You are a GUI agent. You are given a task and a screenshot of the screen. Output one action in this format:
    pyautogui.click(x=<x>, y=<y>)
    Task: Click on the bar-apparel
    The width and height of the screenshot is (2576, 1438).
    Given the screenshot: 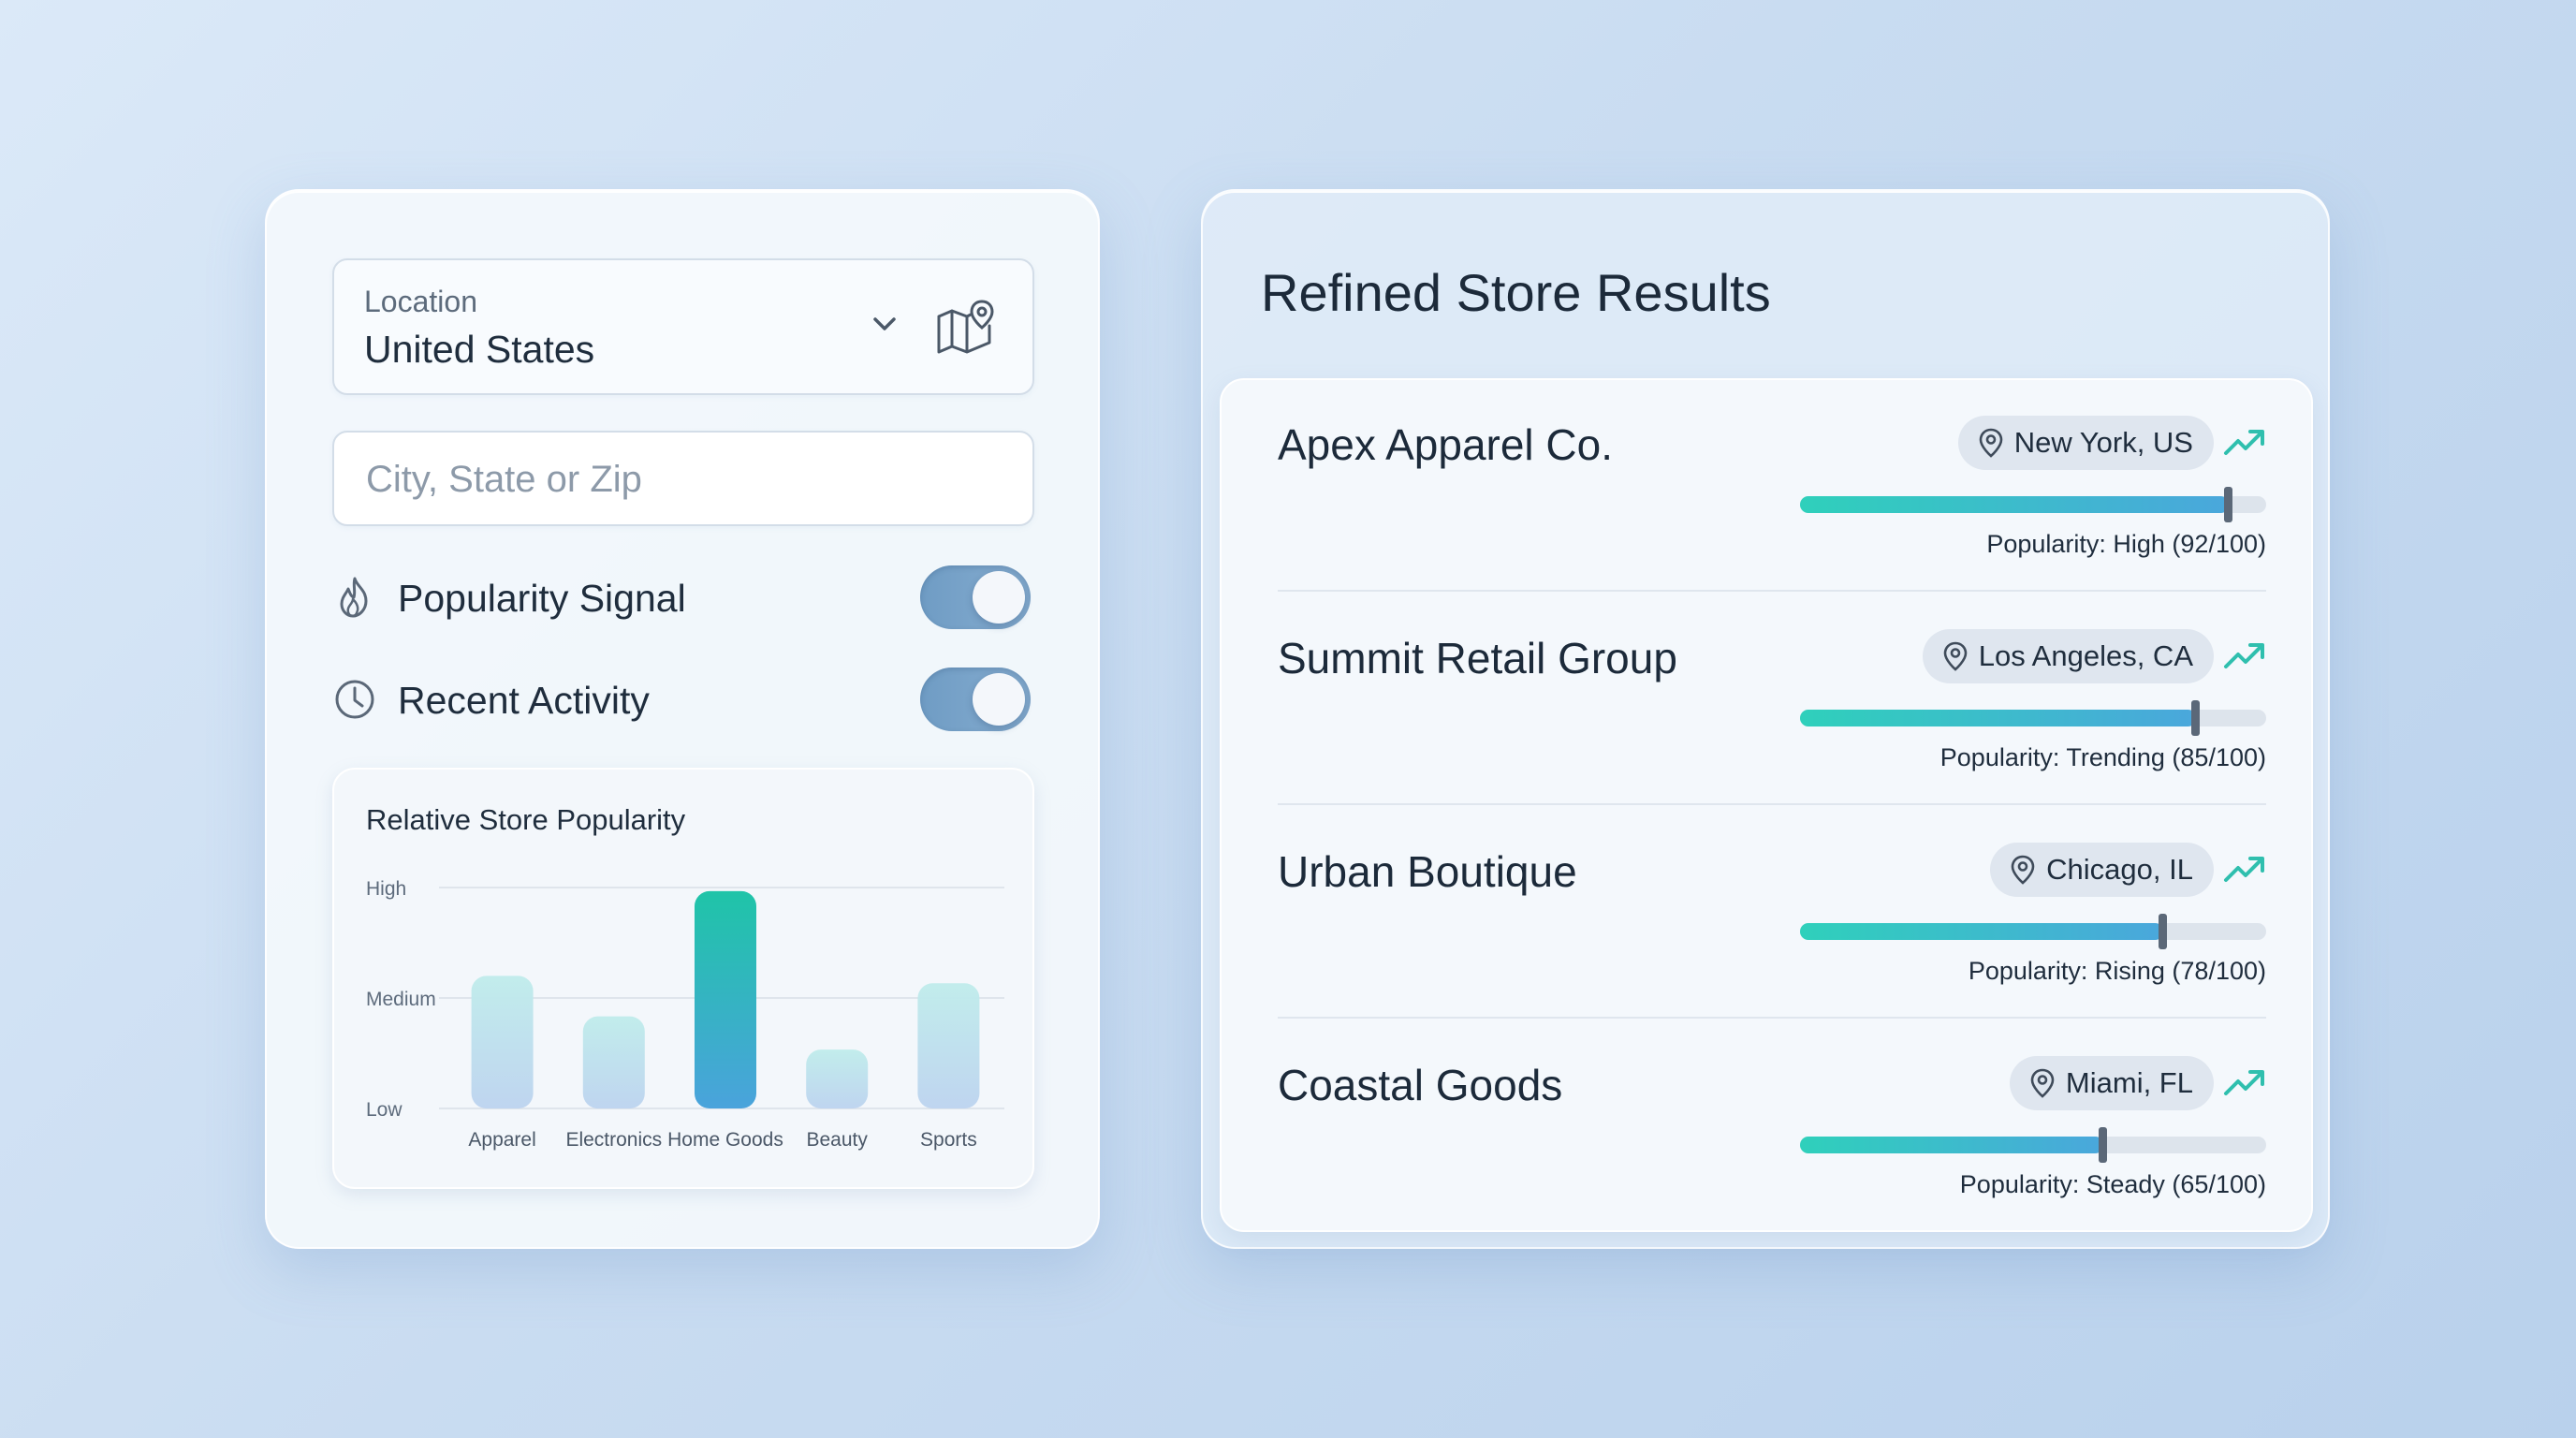 What is the action you would take?
    pyautogui.click(x=502, y=1042)
    